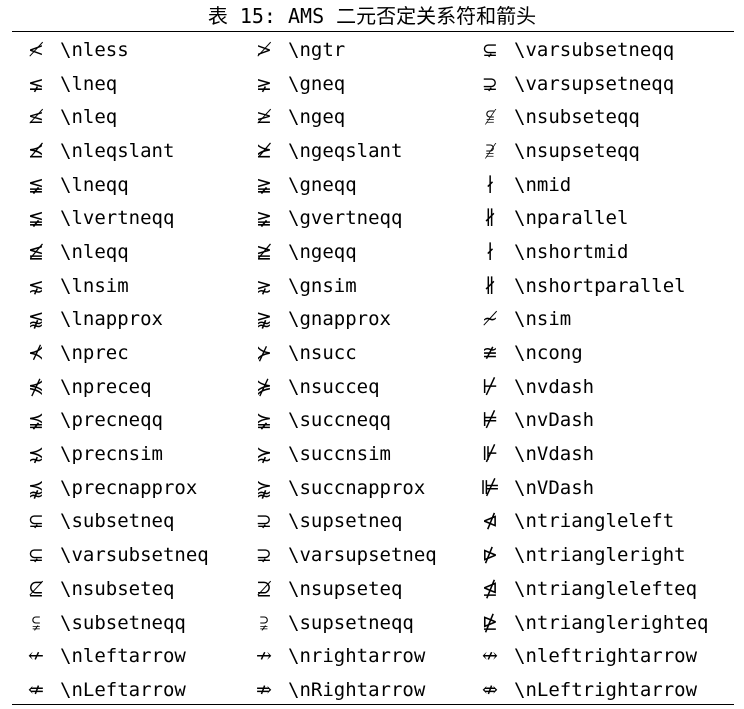 The height and width of the screenshot is (709, 744). What do you see at coordinates (264, 49) in the screenshot?
I see `relation-symbol: ≯` at bounding box center [264, 49].